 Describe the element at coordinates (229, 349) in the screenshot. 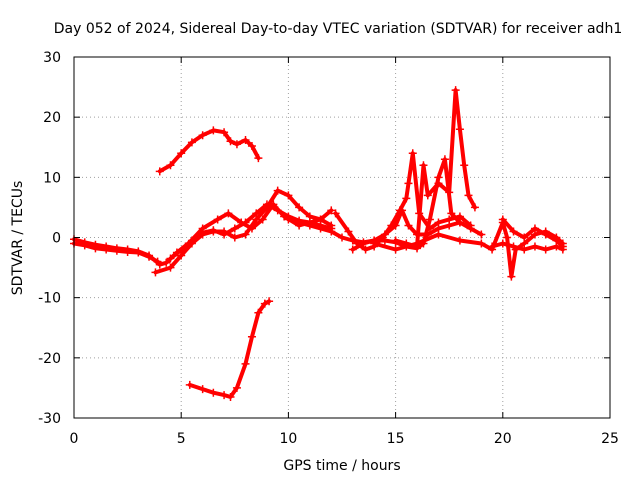

I see `series-trace-d` at that location.